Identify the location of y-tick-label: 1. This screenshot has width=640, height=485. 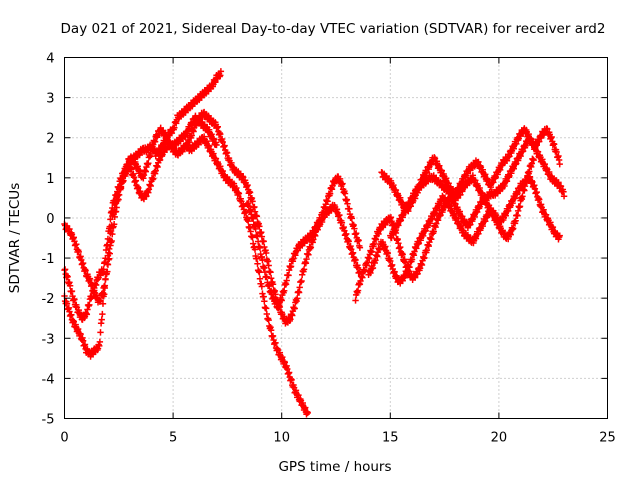
(50, 179).